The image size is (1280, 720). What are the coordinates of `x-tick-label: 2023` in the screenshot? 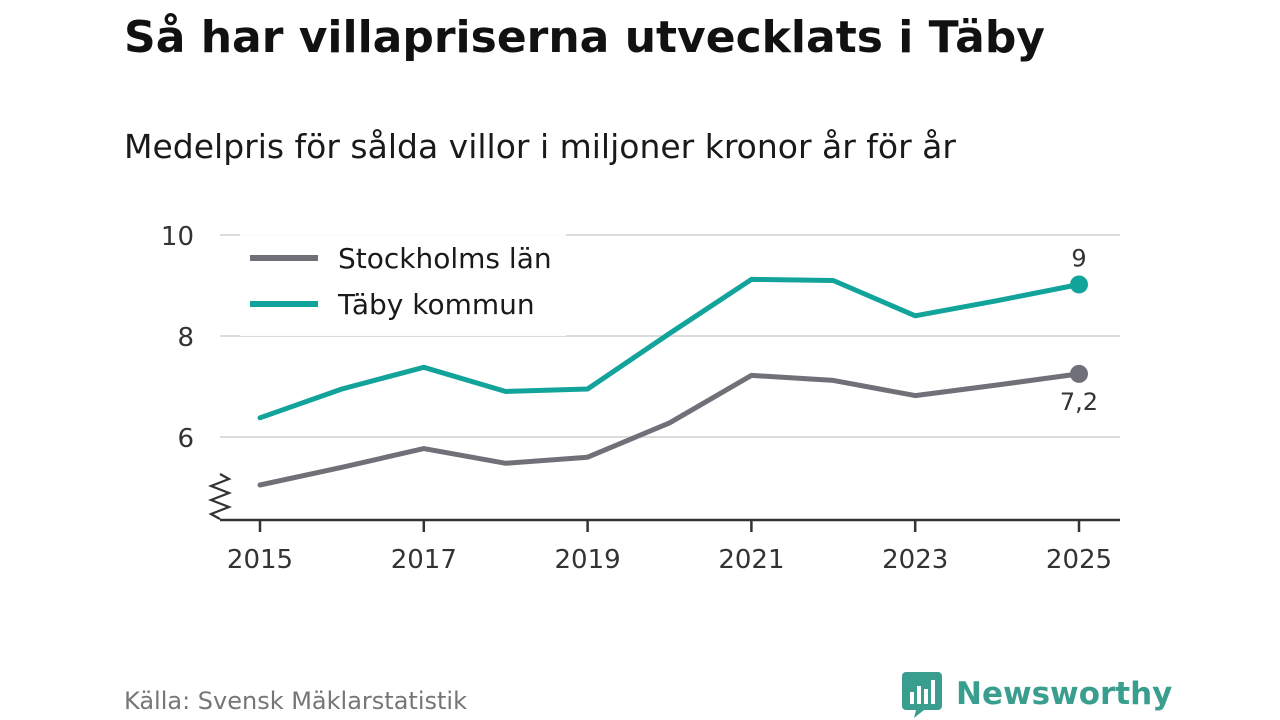 It's located at (915, 560).